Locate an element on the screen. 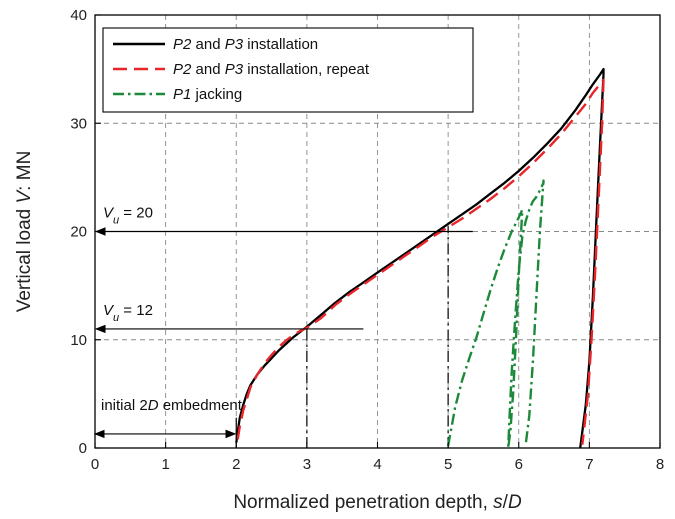  annotation-label-2: initial 2D embedment is located at coordinates (172, 405).